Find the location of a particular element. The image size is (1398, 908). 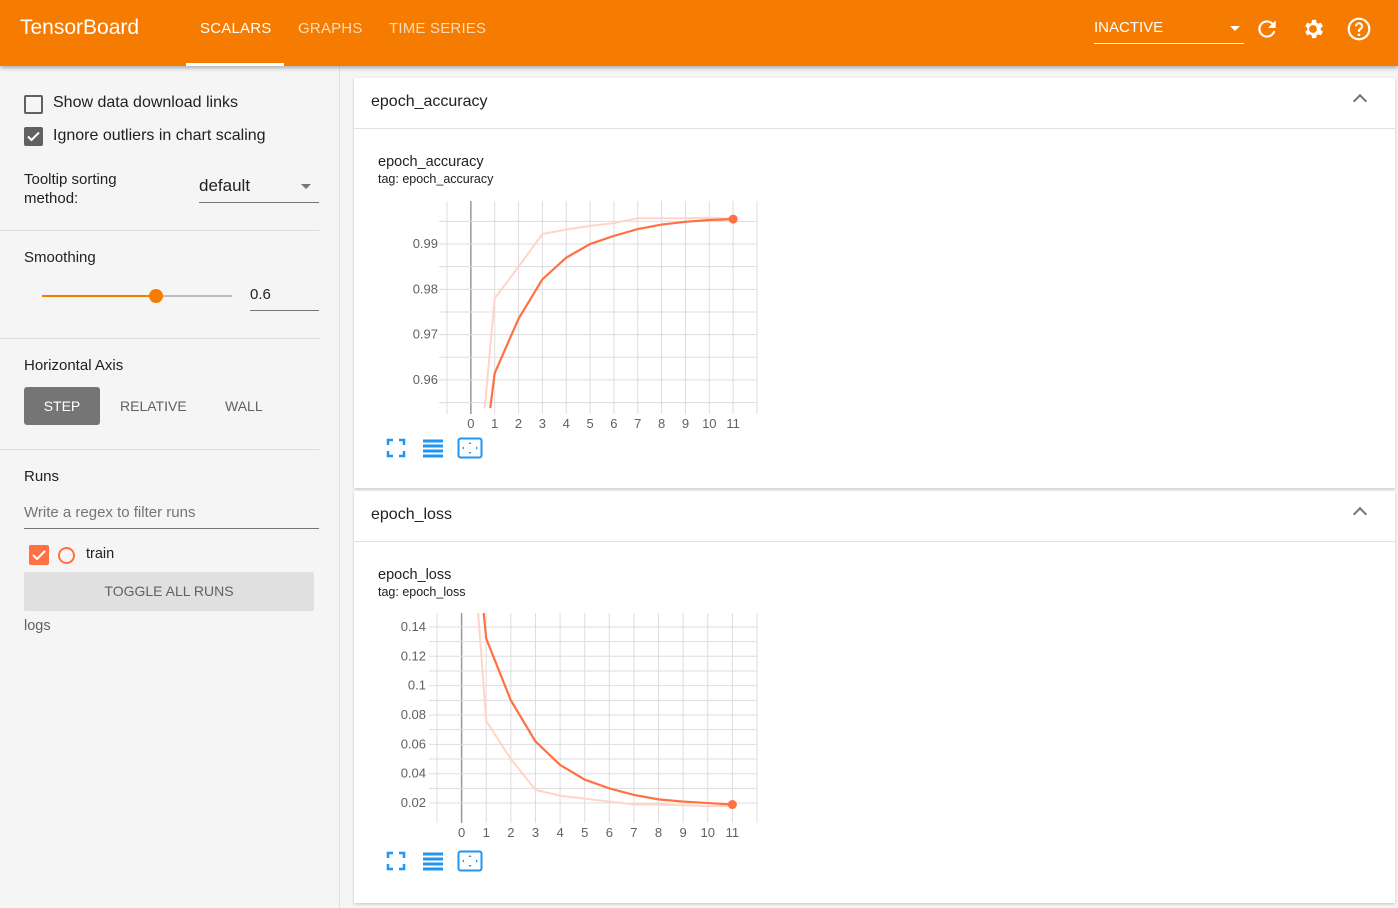

axis-step-button: STEP is located at coordinates (62, 406).